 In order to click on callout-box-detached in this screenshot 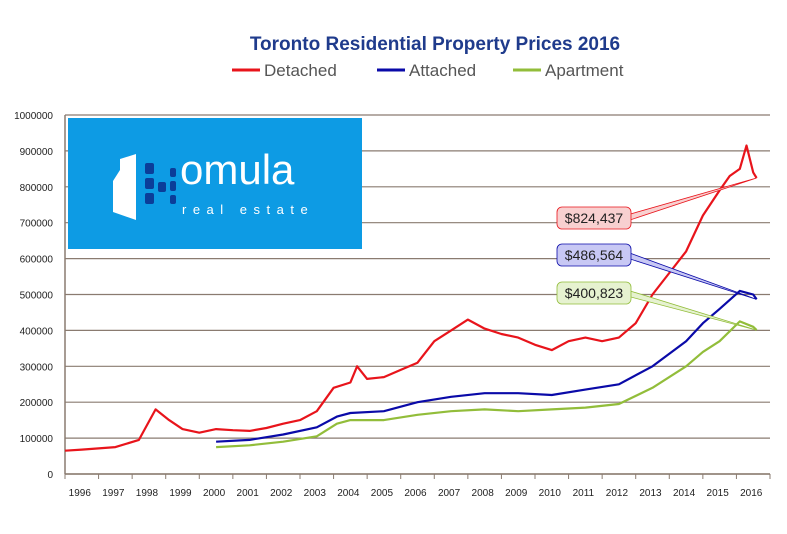, I will do `click(594, 218)`.